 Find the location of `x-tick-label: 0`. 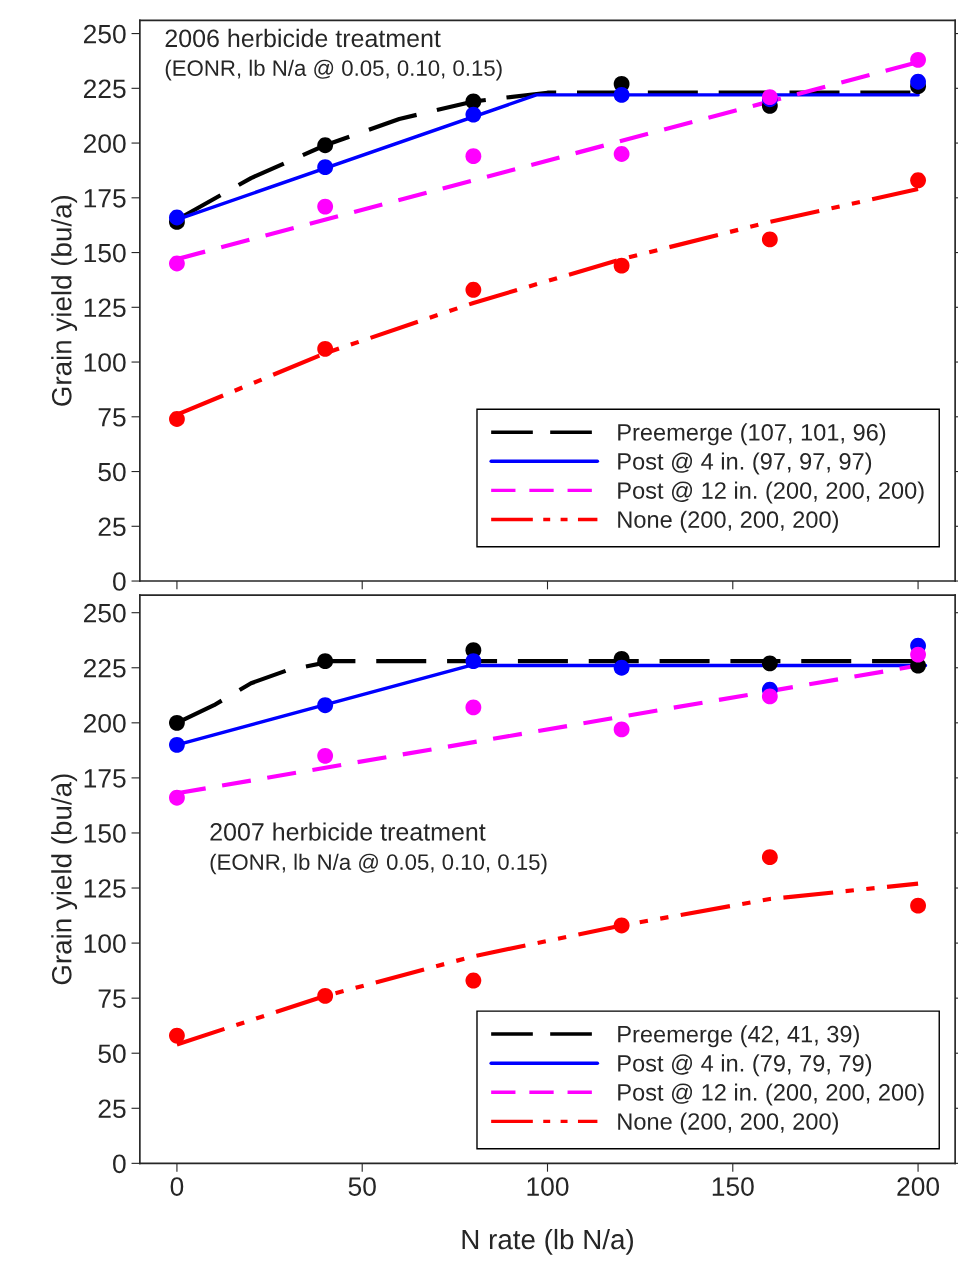

x-tick-label: 0 is located at coordinates (177, 1186).